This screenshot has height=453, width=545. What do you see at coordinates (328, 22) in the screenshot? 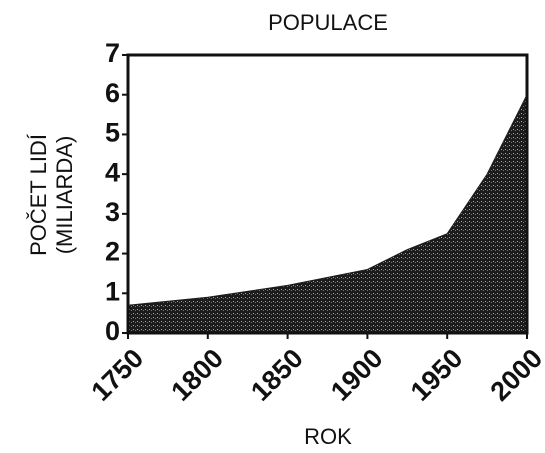
I see `chart-title: POPULACE` at bounding box center [328, 22].